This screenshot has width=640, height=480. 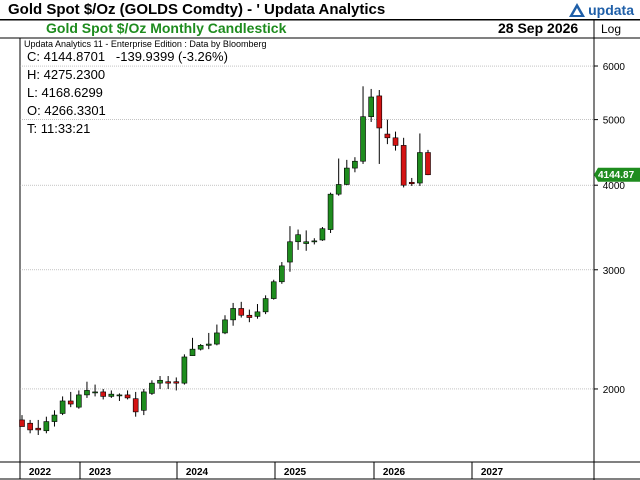 I want to click on last-price-tag-label: 4144.87, so click(x=616, y=175).